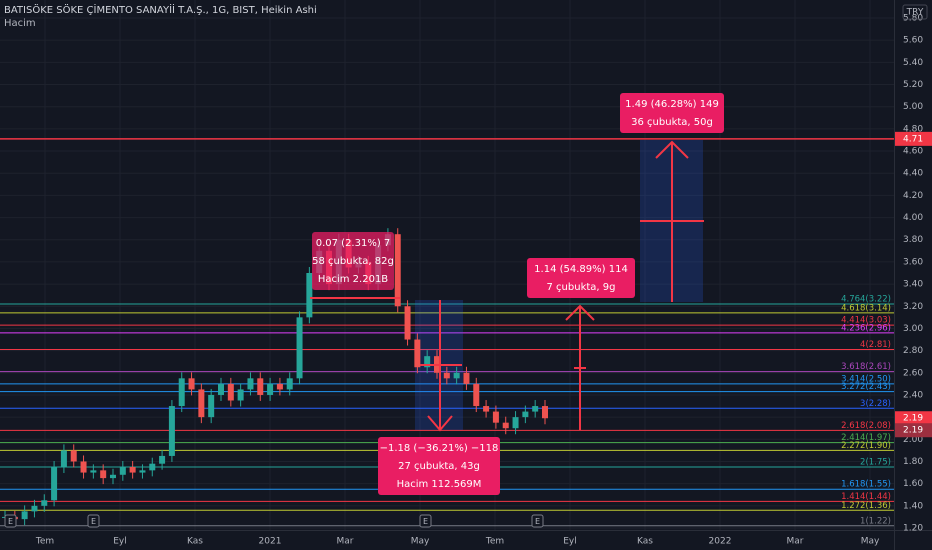 The height and width of the screenshot is (550, 932). What do you see at coordinates (672, 122) in the screenshot?
I see `measure-text: 36 çubukta, 50g` at bounding box center [672, 122].